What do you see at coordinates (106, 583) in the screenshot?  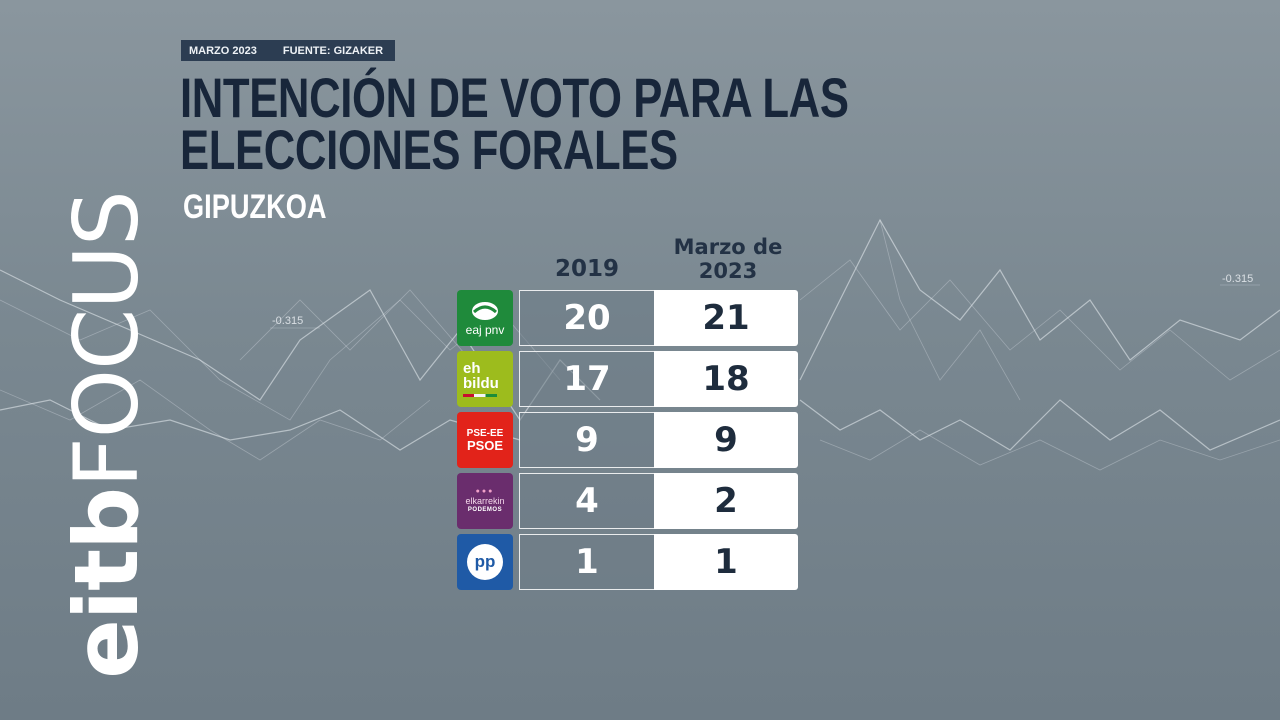 I see `brand-part1: eitb` at bounding box center [106, 583].